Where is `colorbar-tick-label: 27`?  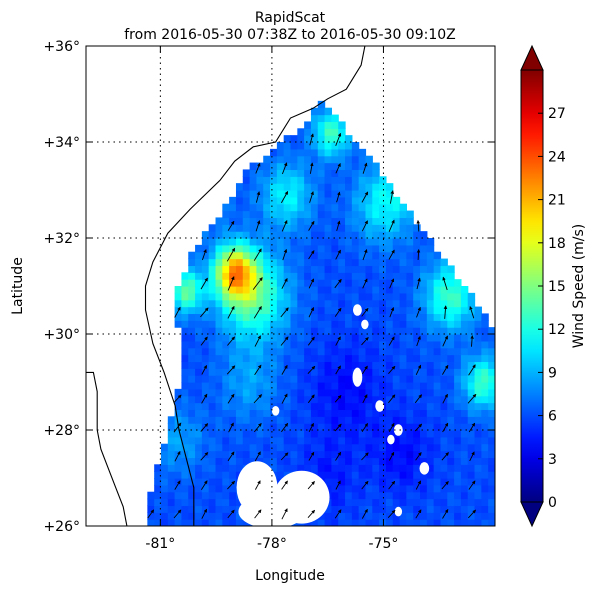
colorbar-tick-label: 27 is located at coordinates (557, 114).